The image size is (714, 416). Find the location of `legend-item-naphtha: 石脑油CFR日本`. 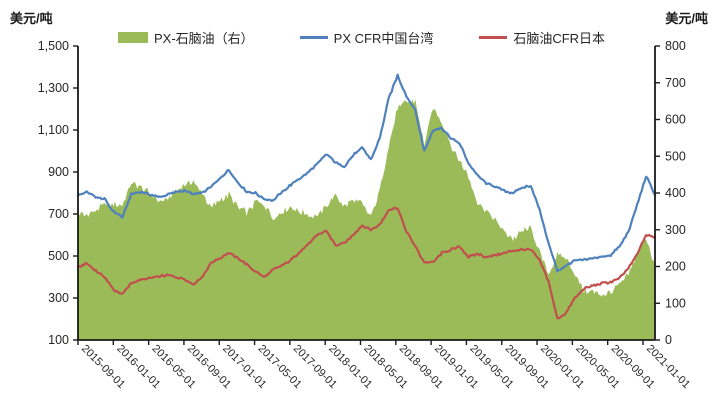

legend-item-naphtha: 石脑油CFR日本 is located at coordinates (542, 37).